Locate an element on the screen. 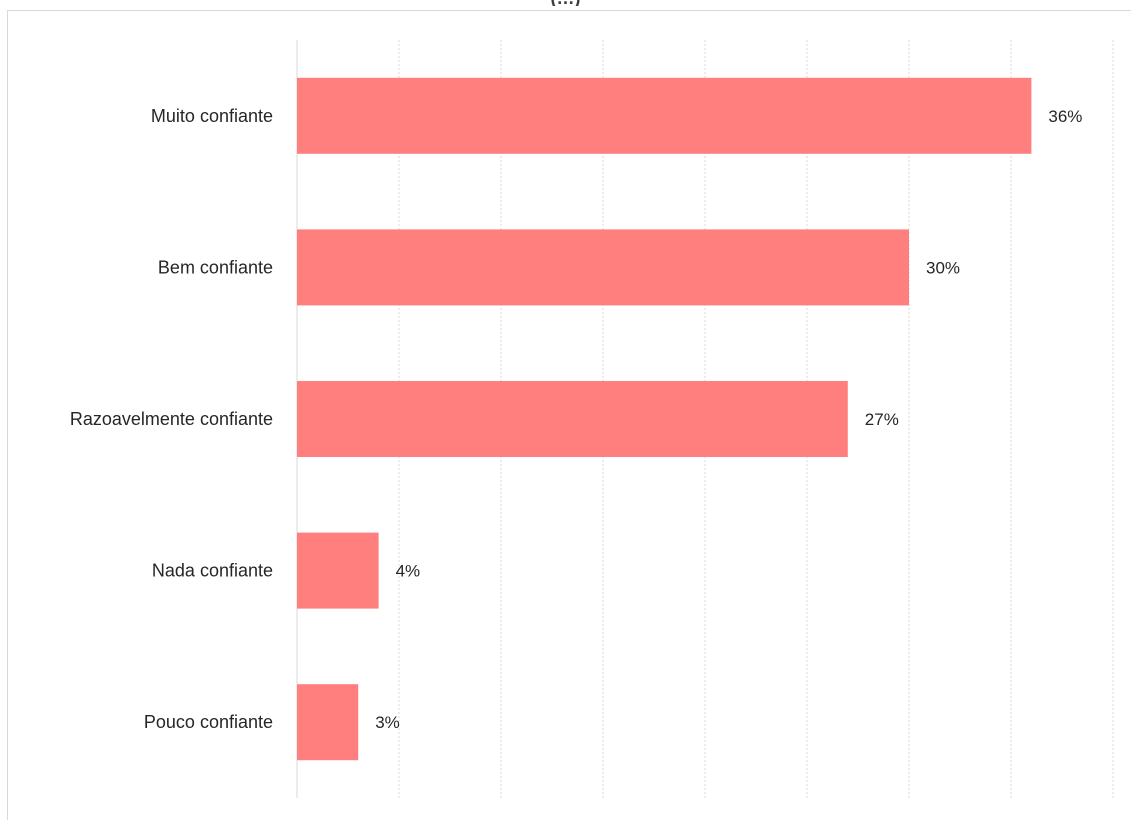 Image resolution: width=1131 pixels, height=820 pixels. category-label: Razoavelmente confiante is located at coordinates (171, 419).